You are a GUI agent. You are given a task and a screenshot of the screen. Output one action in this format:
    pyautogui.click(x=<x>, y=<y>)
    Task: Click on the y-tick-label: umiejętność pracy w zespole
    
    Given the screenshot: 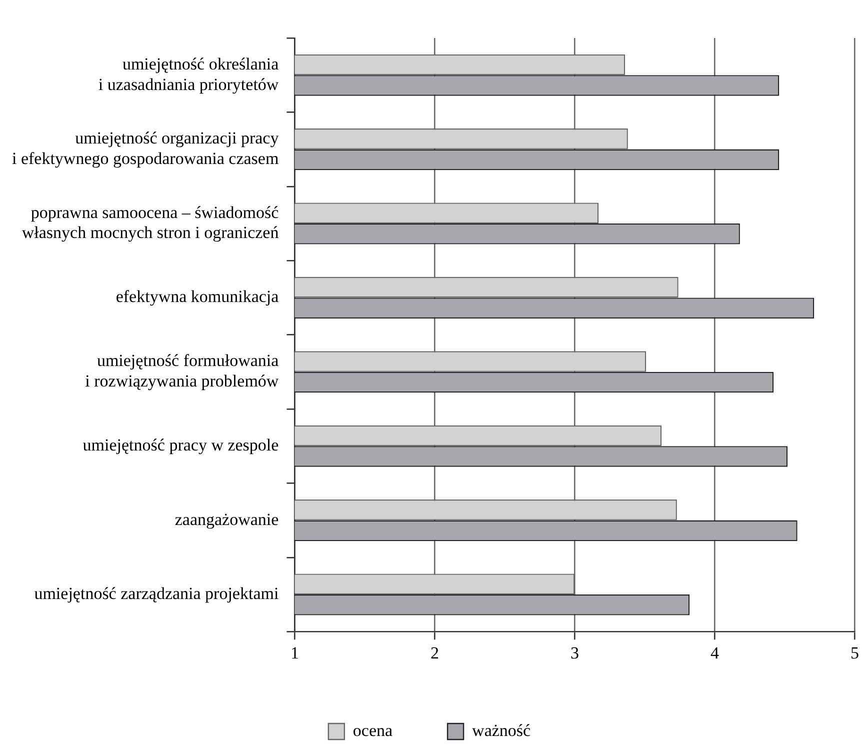 What is the action you would take?
    pyautogui.click(x=180, y=445)
    